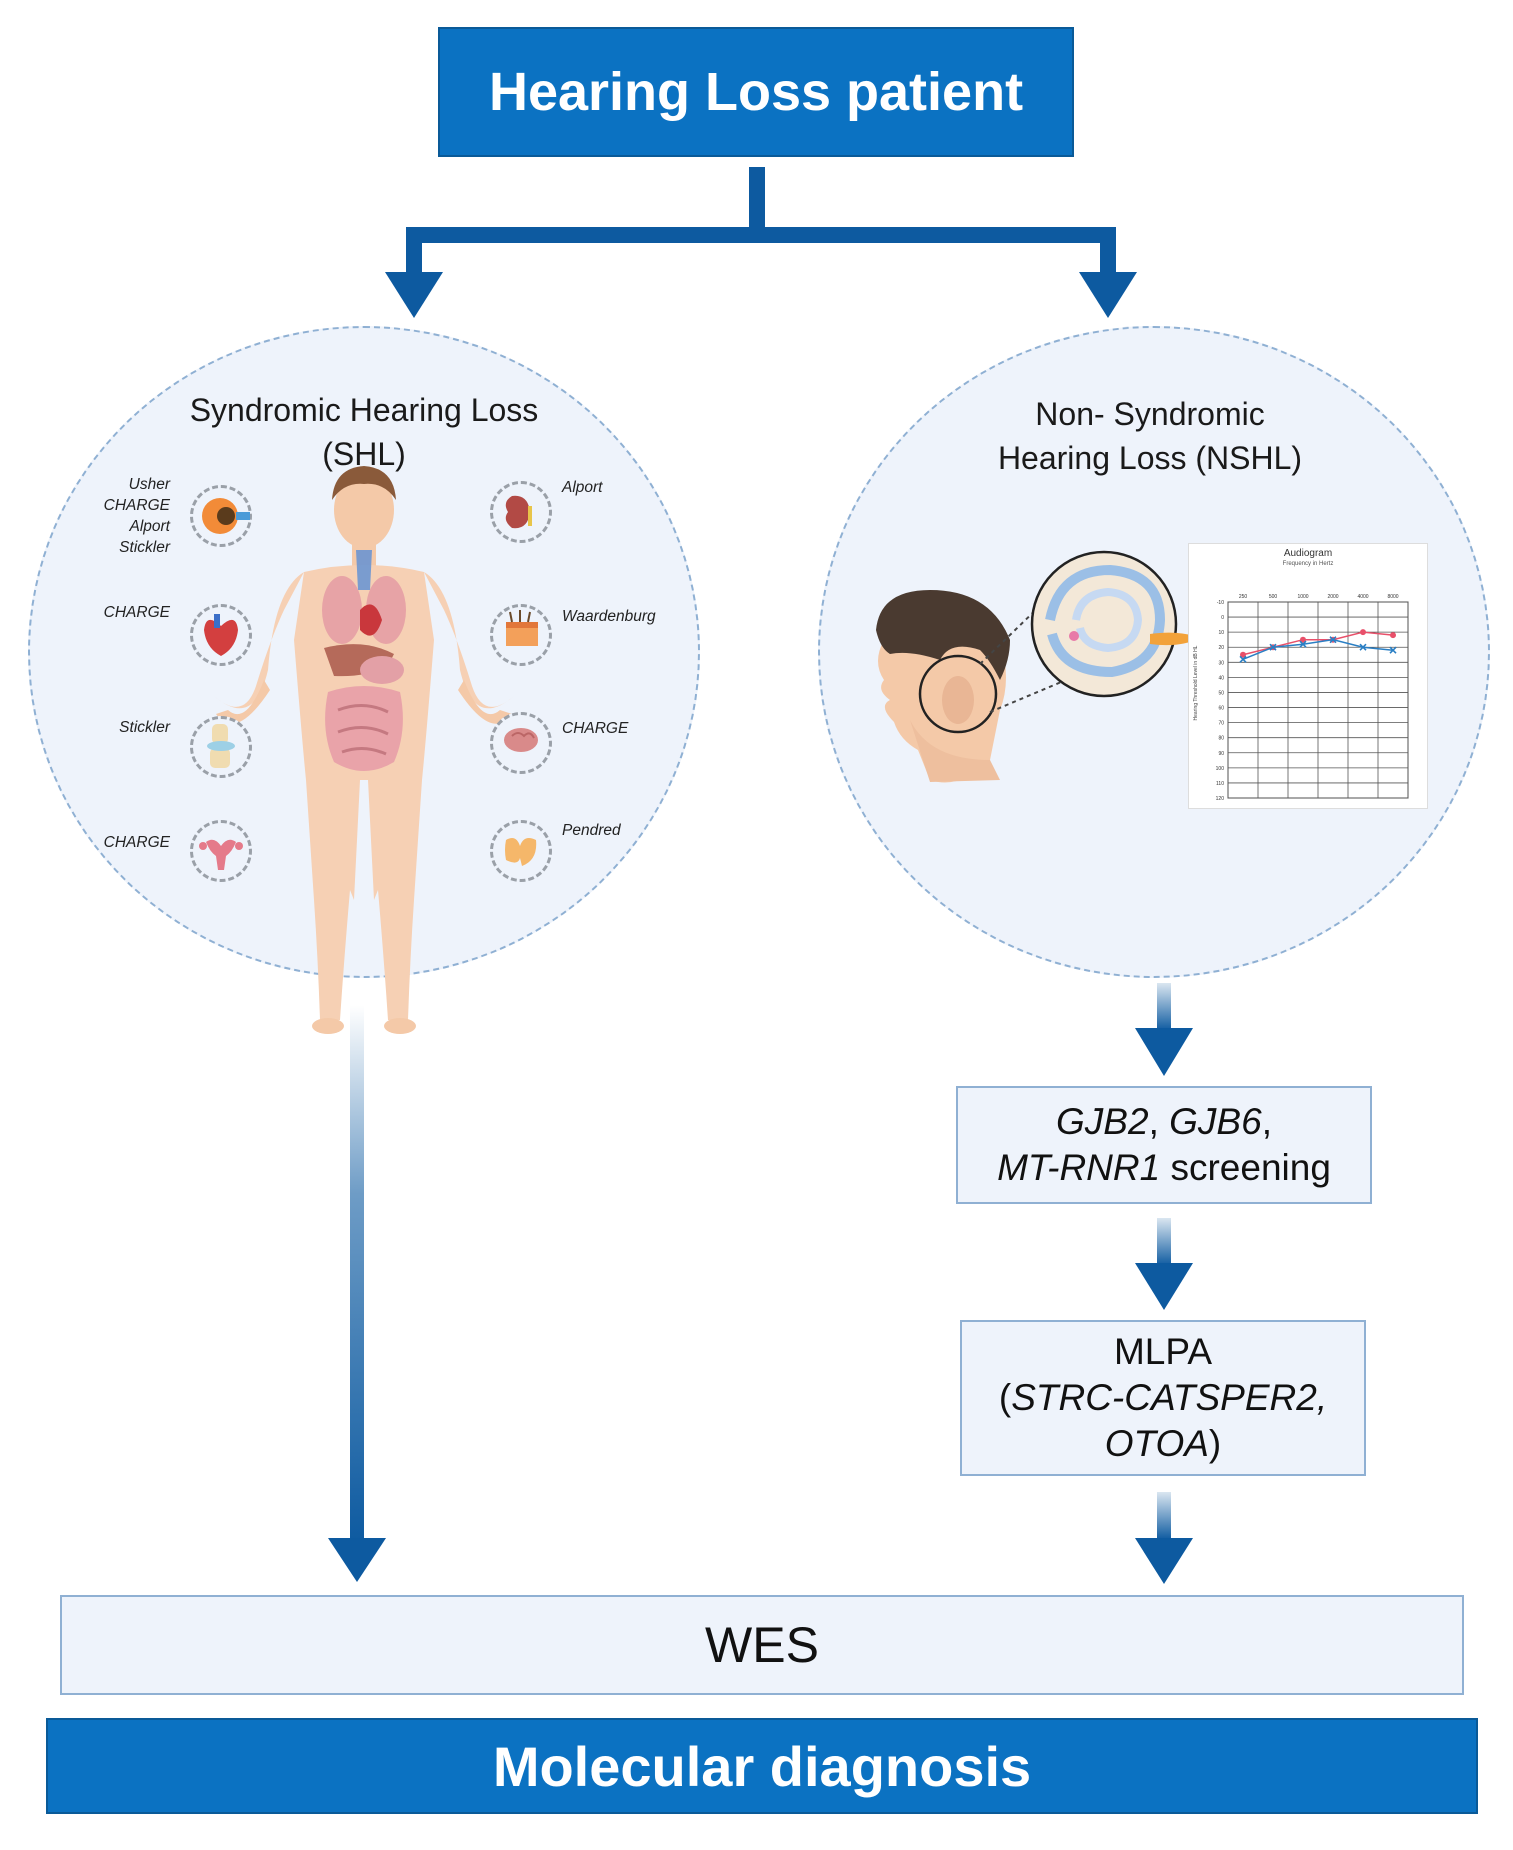  Describe the element at coordinates (364, 410) in the screenshot. I see `shl-title-line1: Syndromic Hearing Loss` at that location.